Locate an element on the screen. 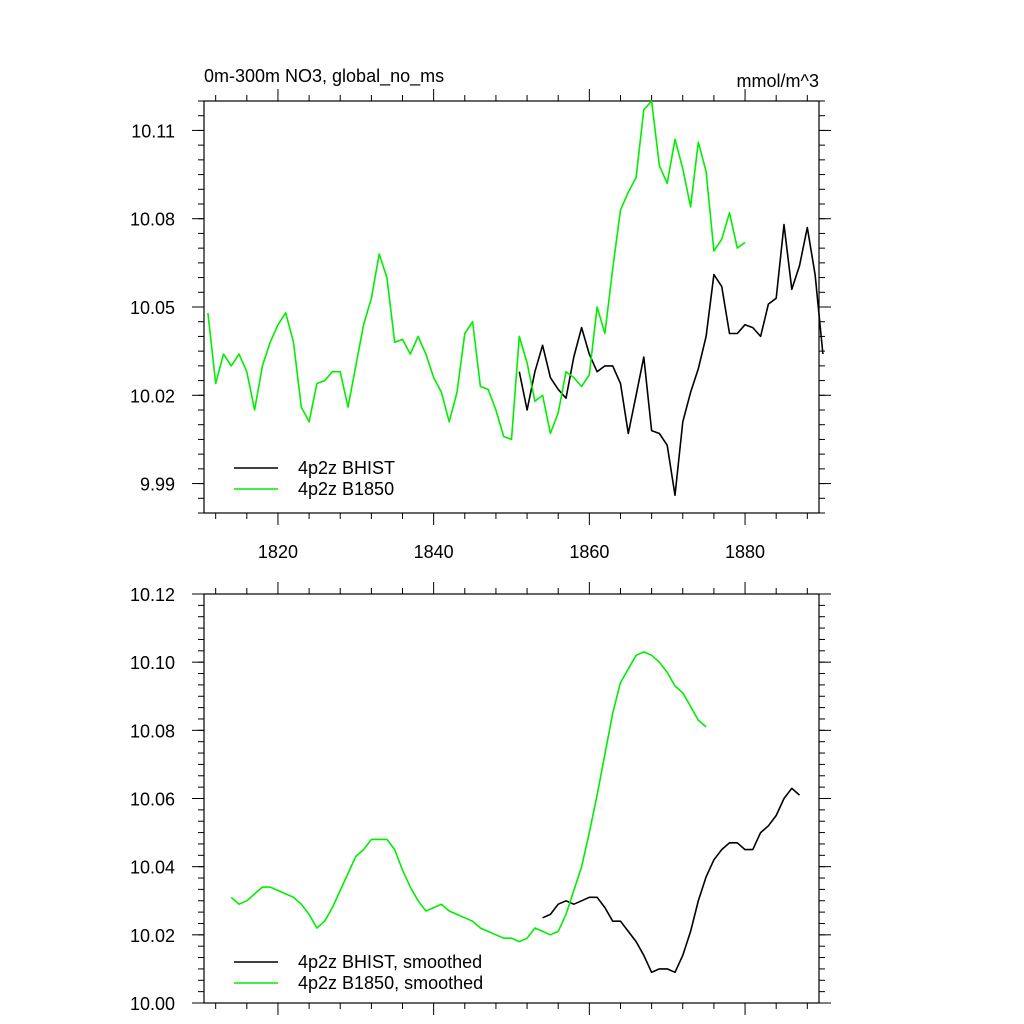 The width and height of the screenshot is (1024, 1024). x-tick-label: 1820 is located at coordinates (278, 552).